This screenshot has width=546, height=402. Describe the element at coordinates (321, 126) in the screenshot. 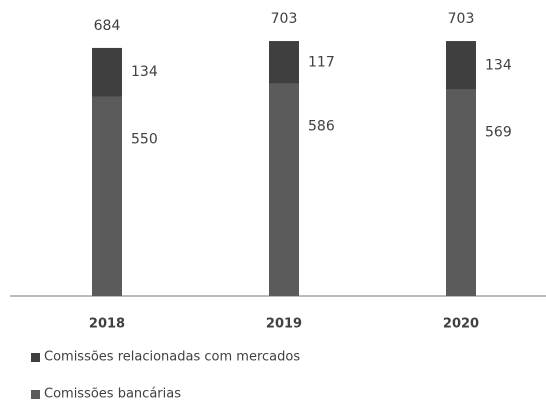

I see `data-label: 586` at that location.